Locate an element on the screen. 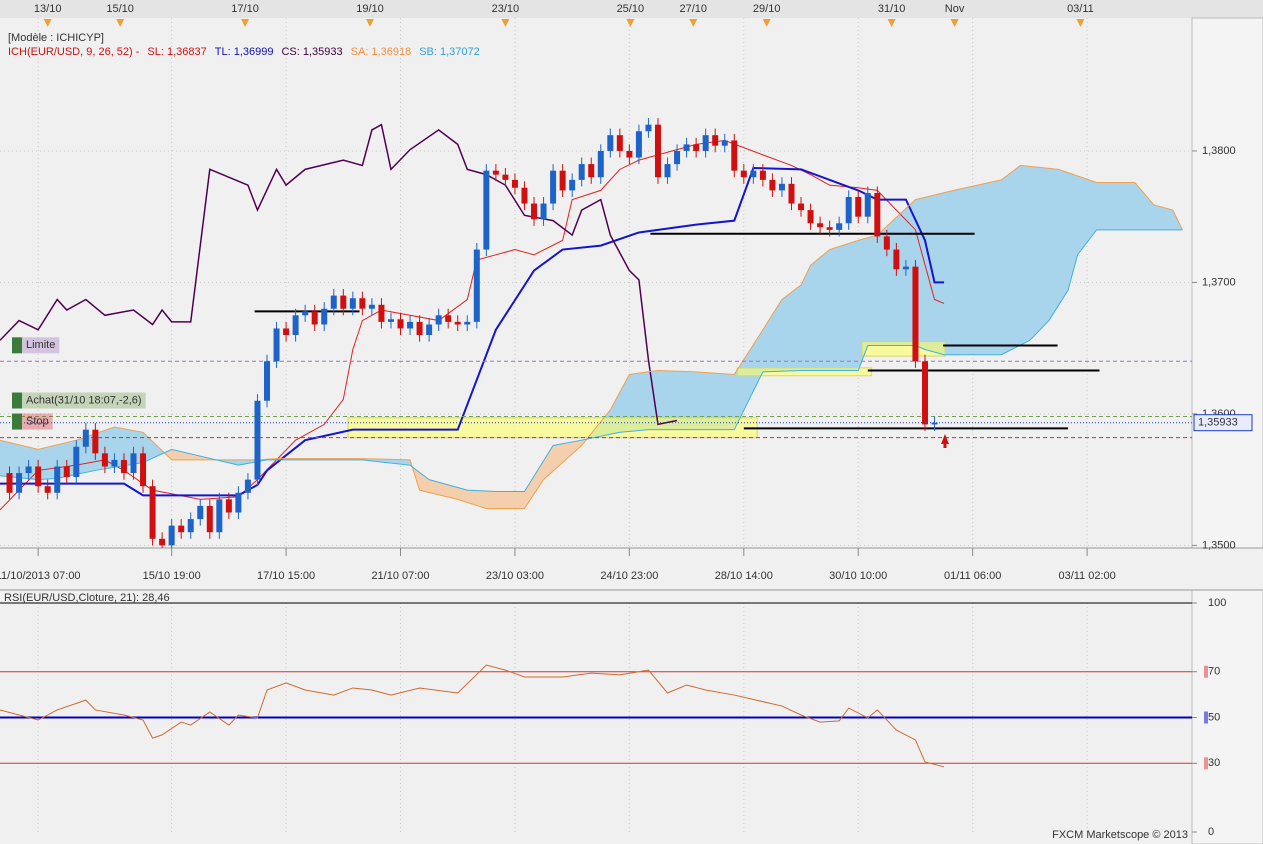  x-tick-label: 21/10 07:00 is located at coordinates (400, 576).